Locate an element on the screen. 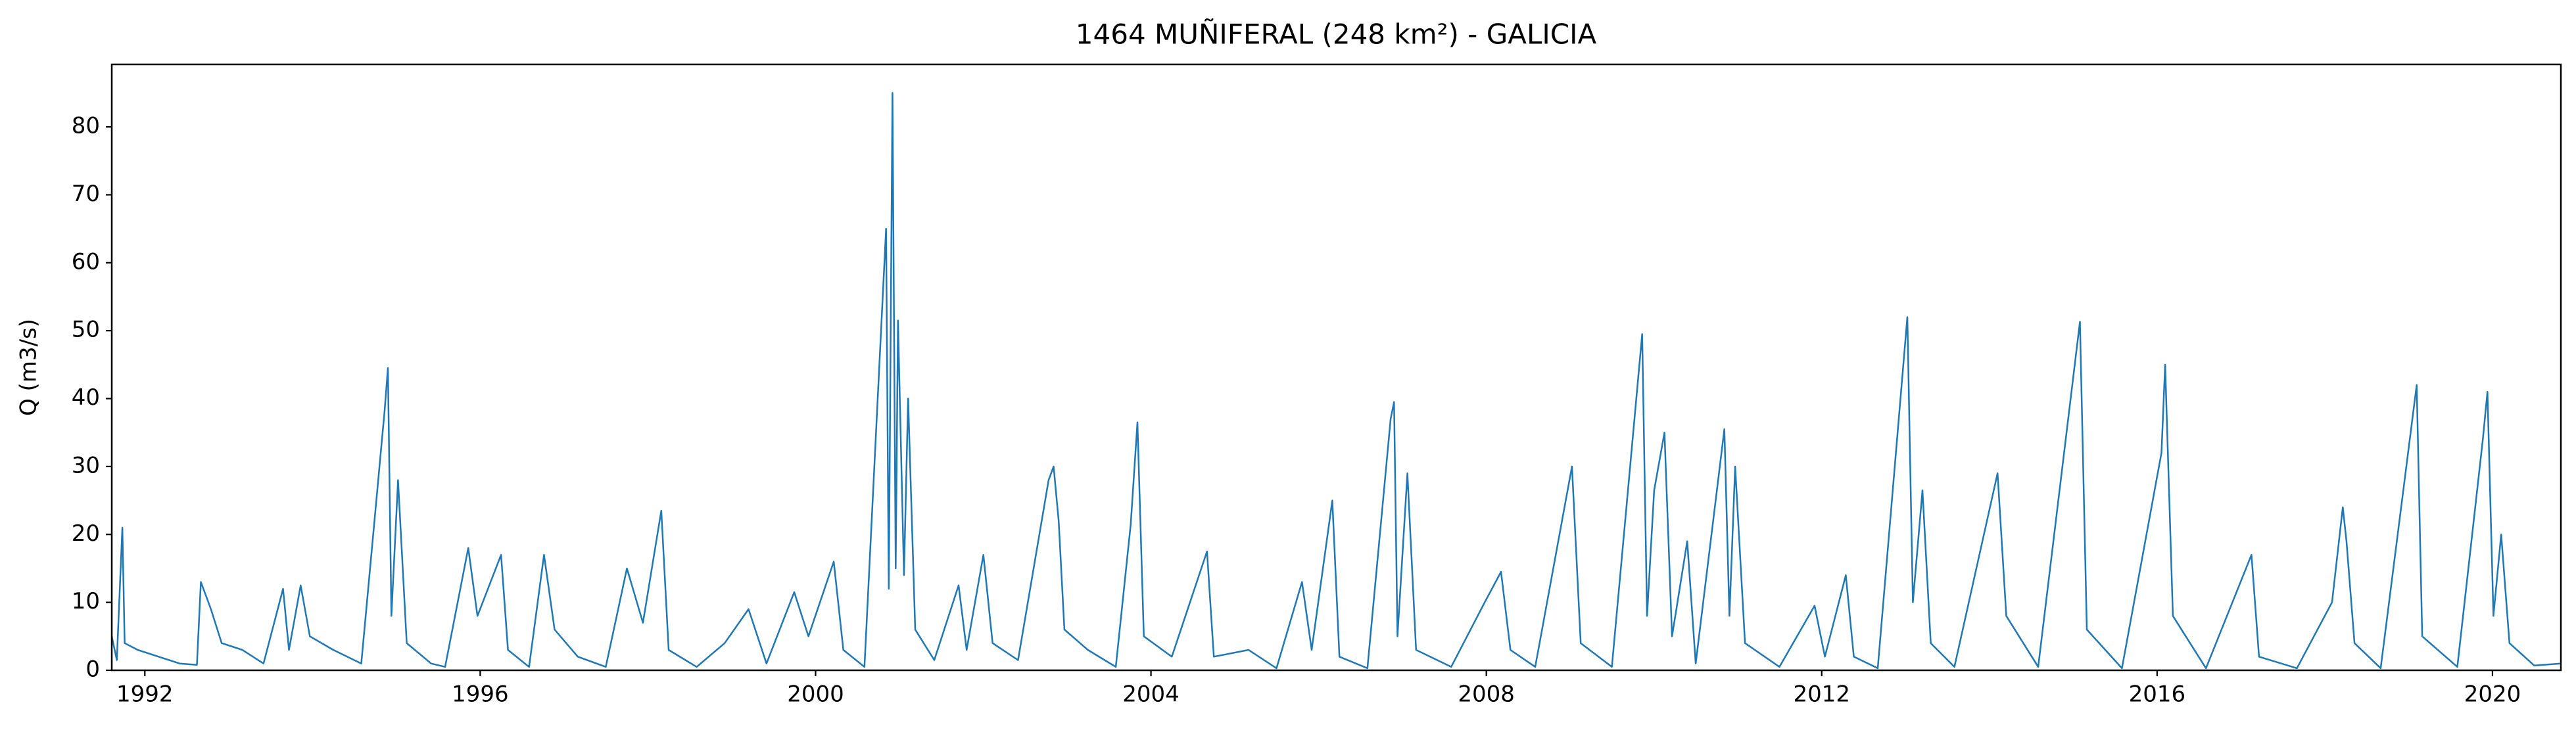  y-axis-label: Q (m3/s) is located at coordinates (29, 367).